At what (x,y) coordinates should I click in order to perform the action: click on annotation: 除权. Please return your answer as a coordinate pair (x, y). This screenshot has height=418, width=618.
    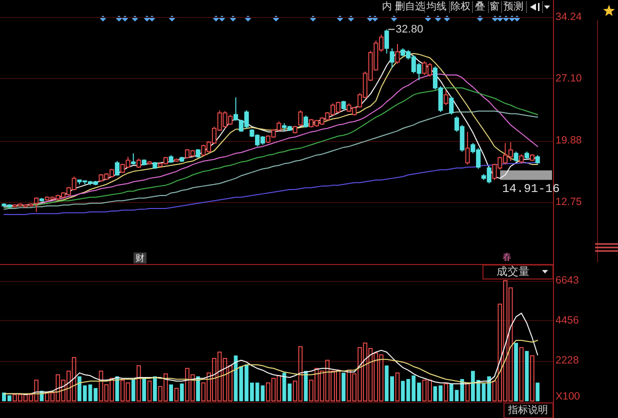
    Looking at the image, I should click on (460, 6).